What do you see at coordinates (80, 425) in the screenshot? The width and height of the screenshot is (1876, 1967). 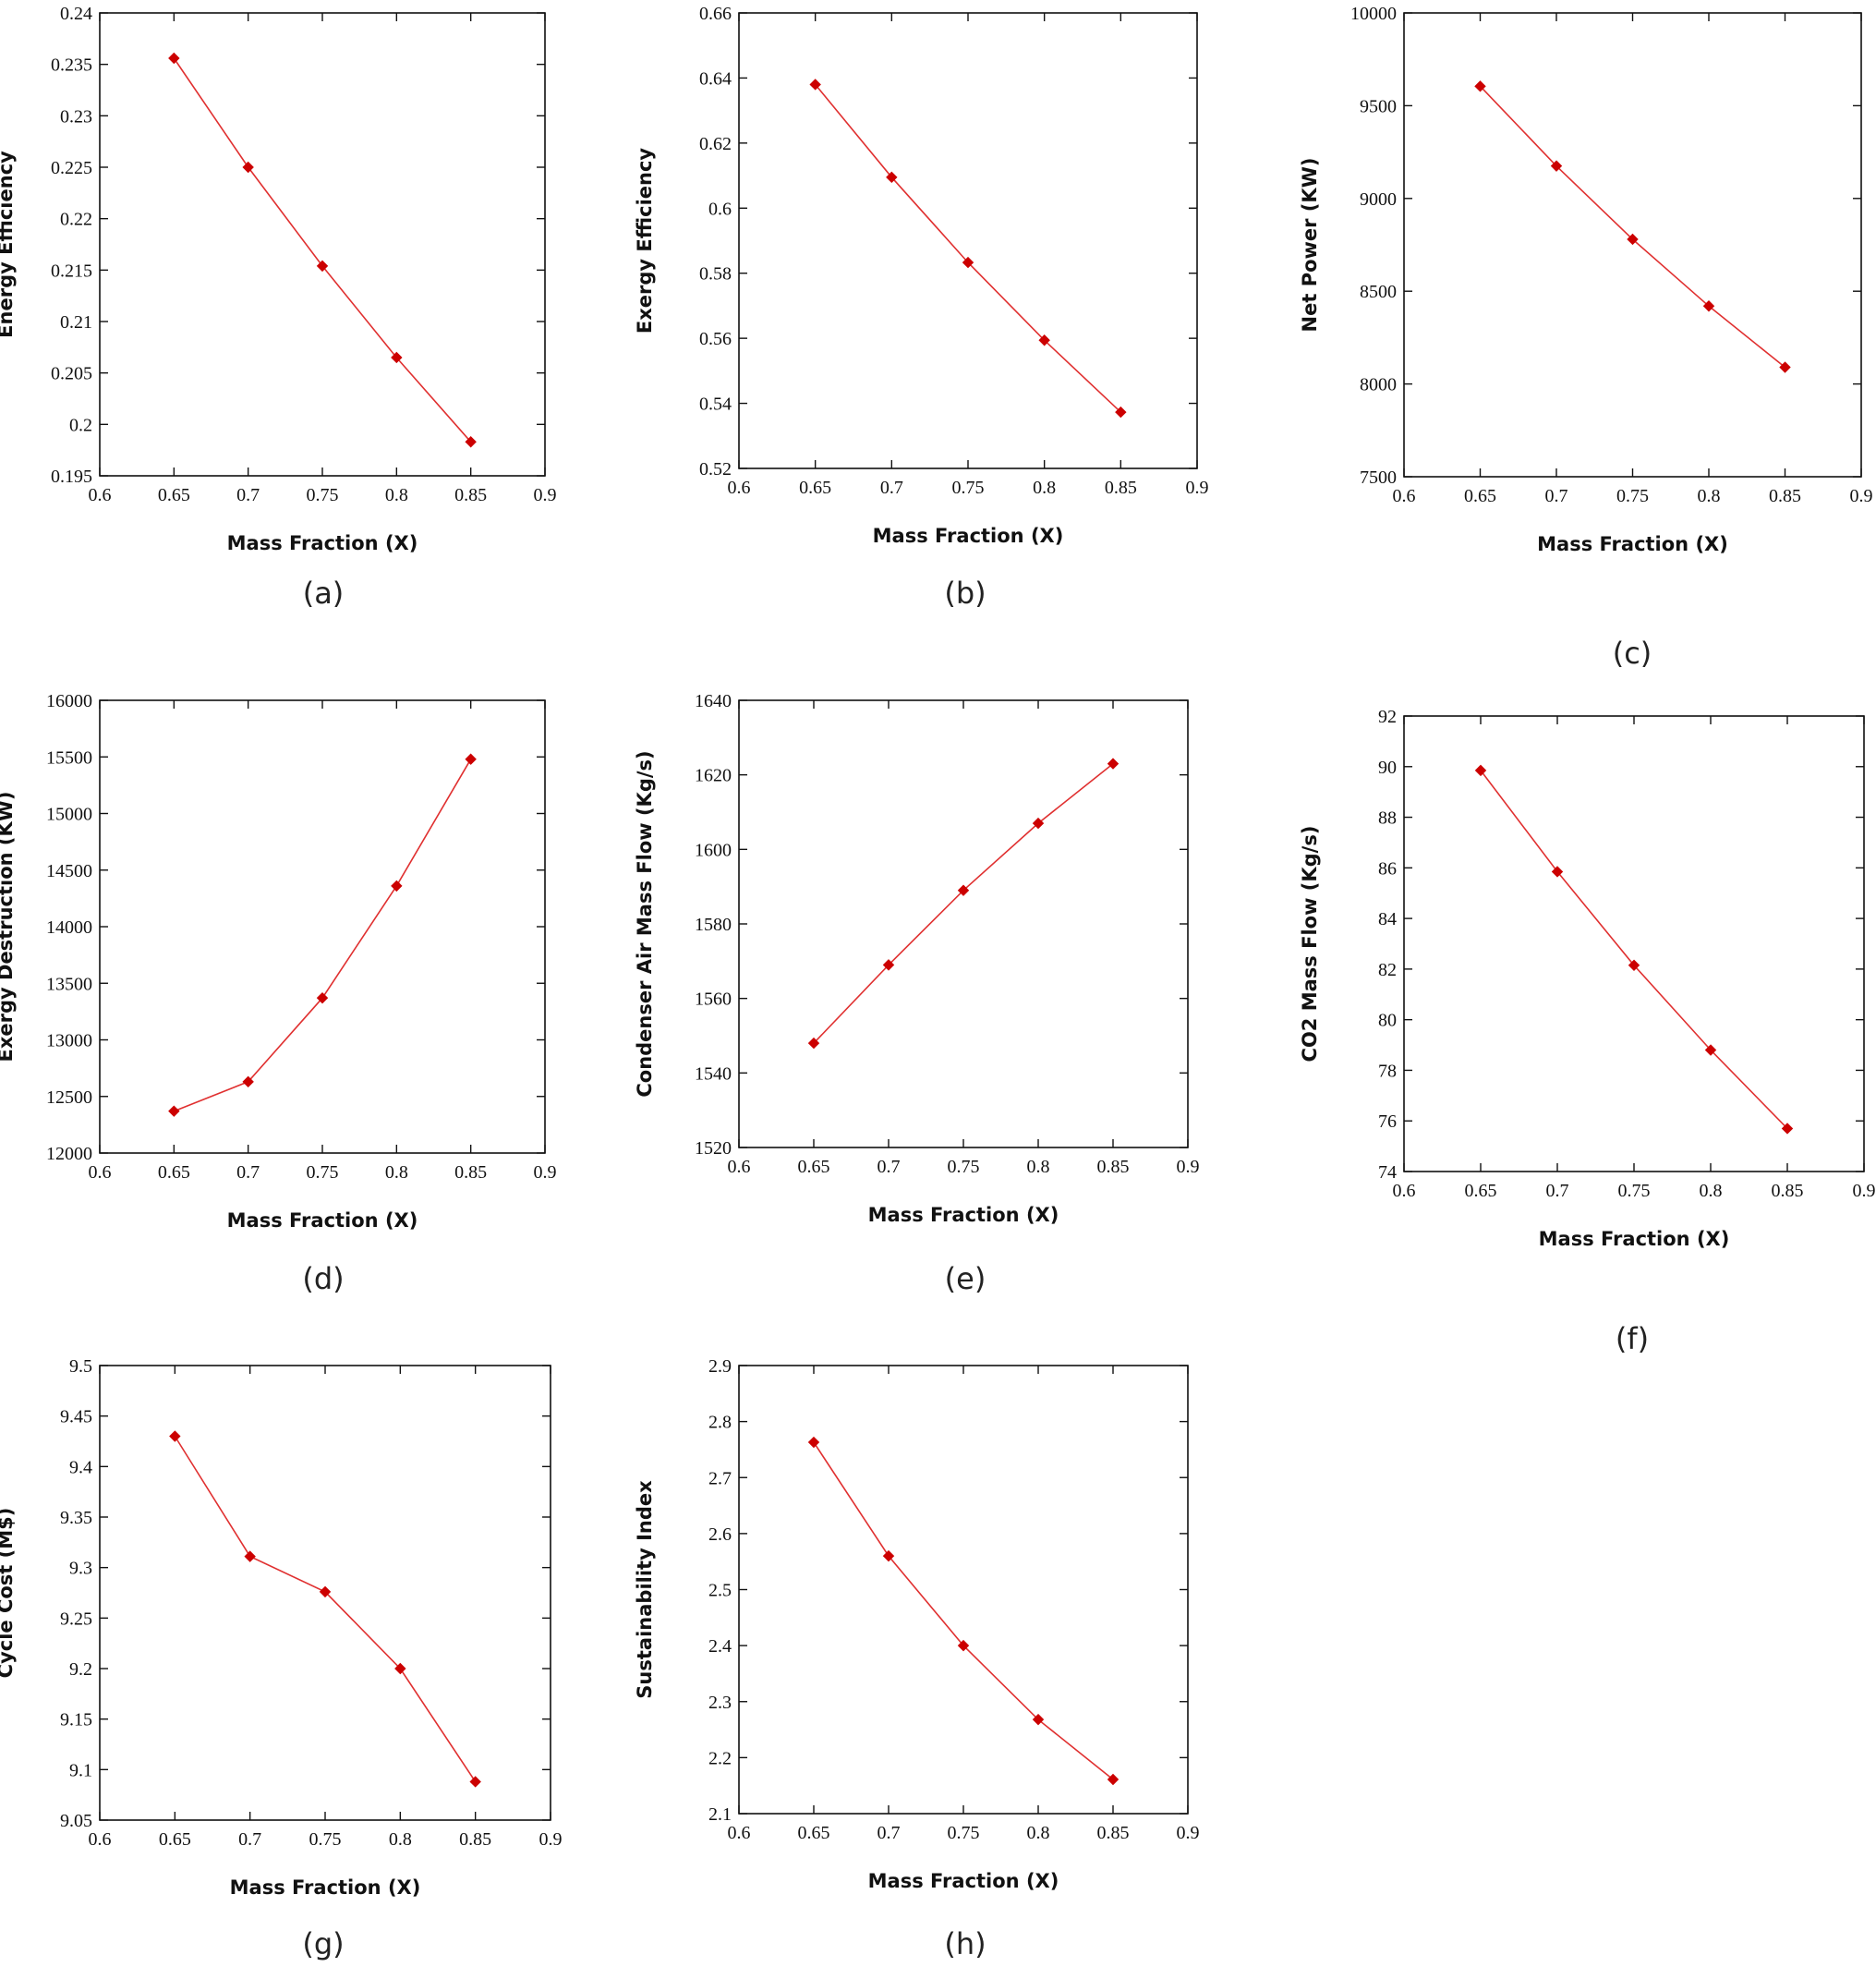 I see `y-tick-label: 0.2` at bounding box center [80, 425].